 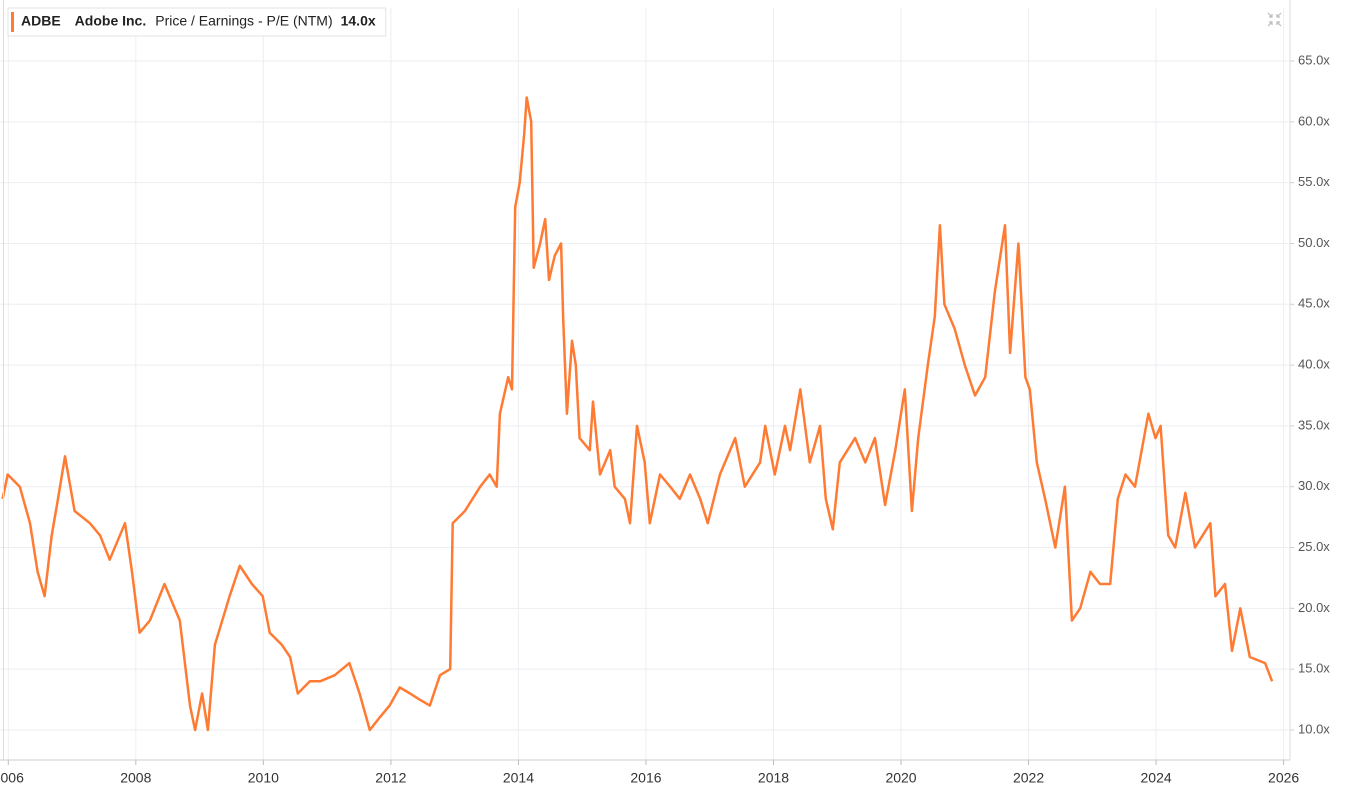 I want to click on legend-box, so click(x=197, y=22).